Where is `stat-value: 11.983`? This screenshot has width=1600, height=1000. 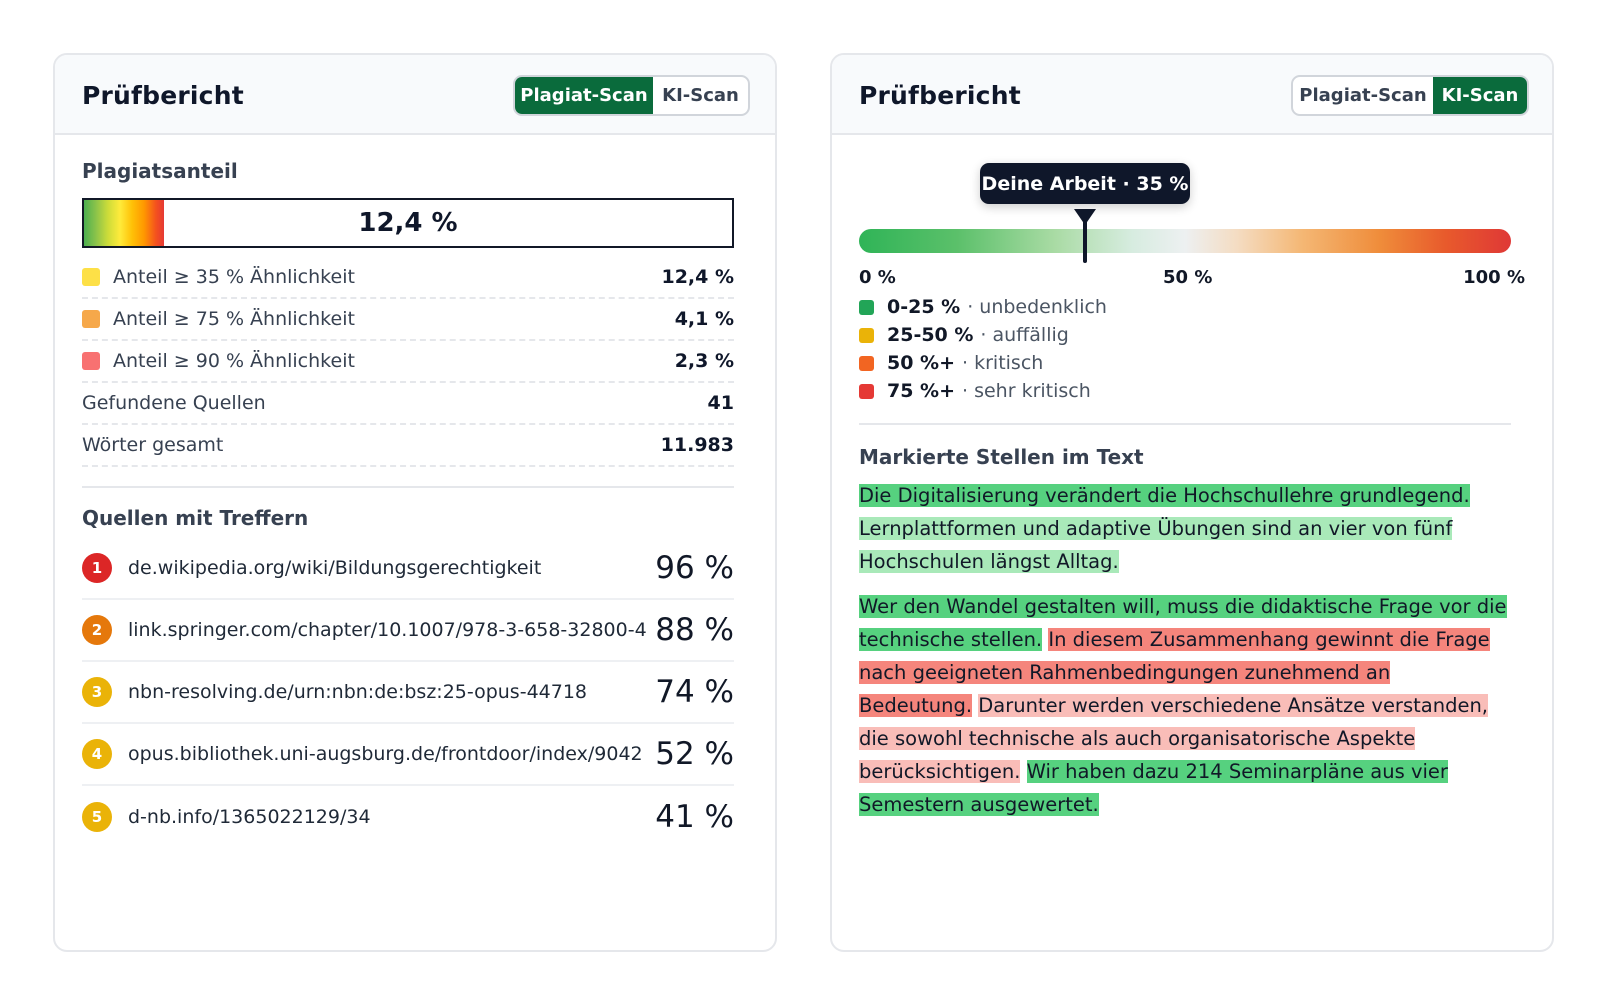 stat-value: 11.983 is located at coordinates (697, 445).